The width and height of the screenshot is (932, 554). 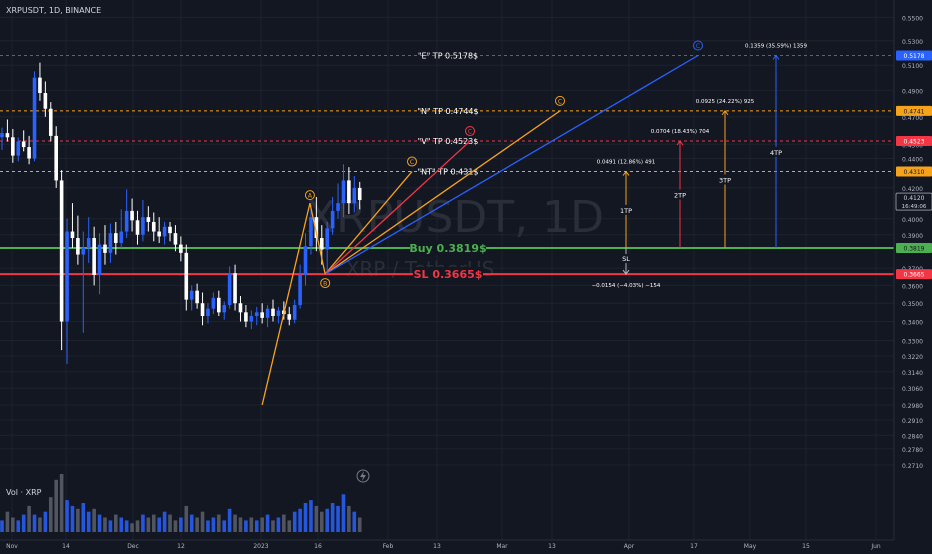 What do you see at coordinates (912, 286) in the screenshot?
I see `price-tick-label: 0.3600` at bounding box center [912, 286].